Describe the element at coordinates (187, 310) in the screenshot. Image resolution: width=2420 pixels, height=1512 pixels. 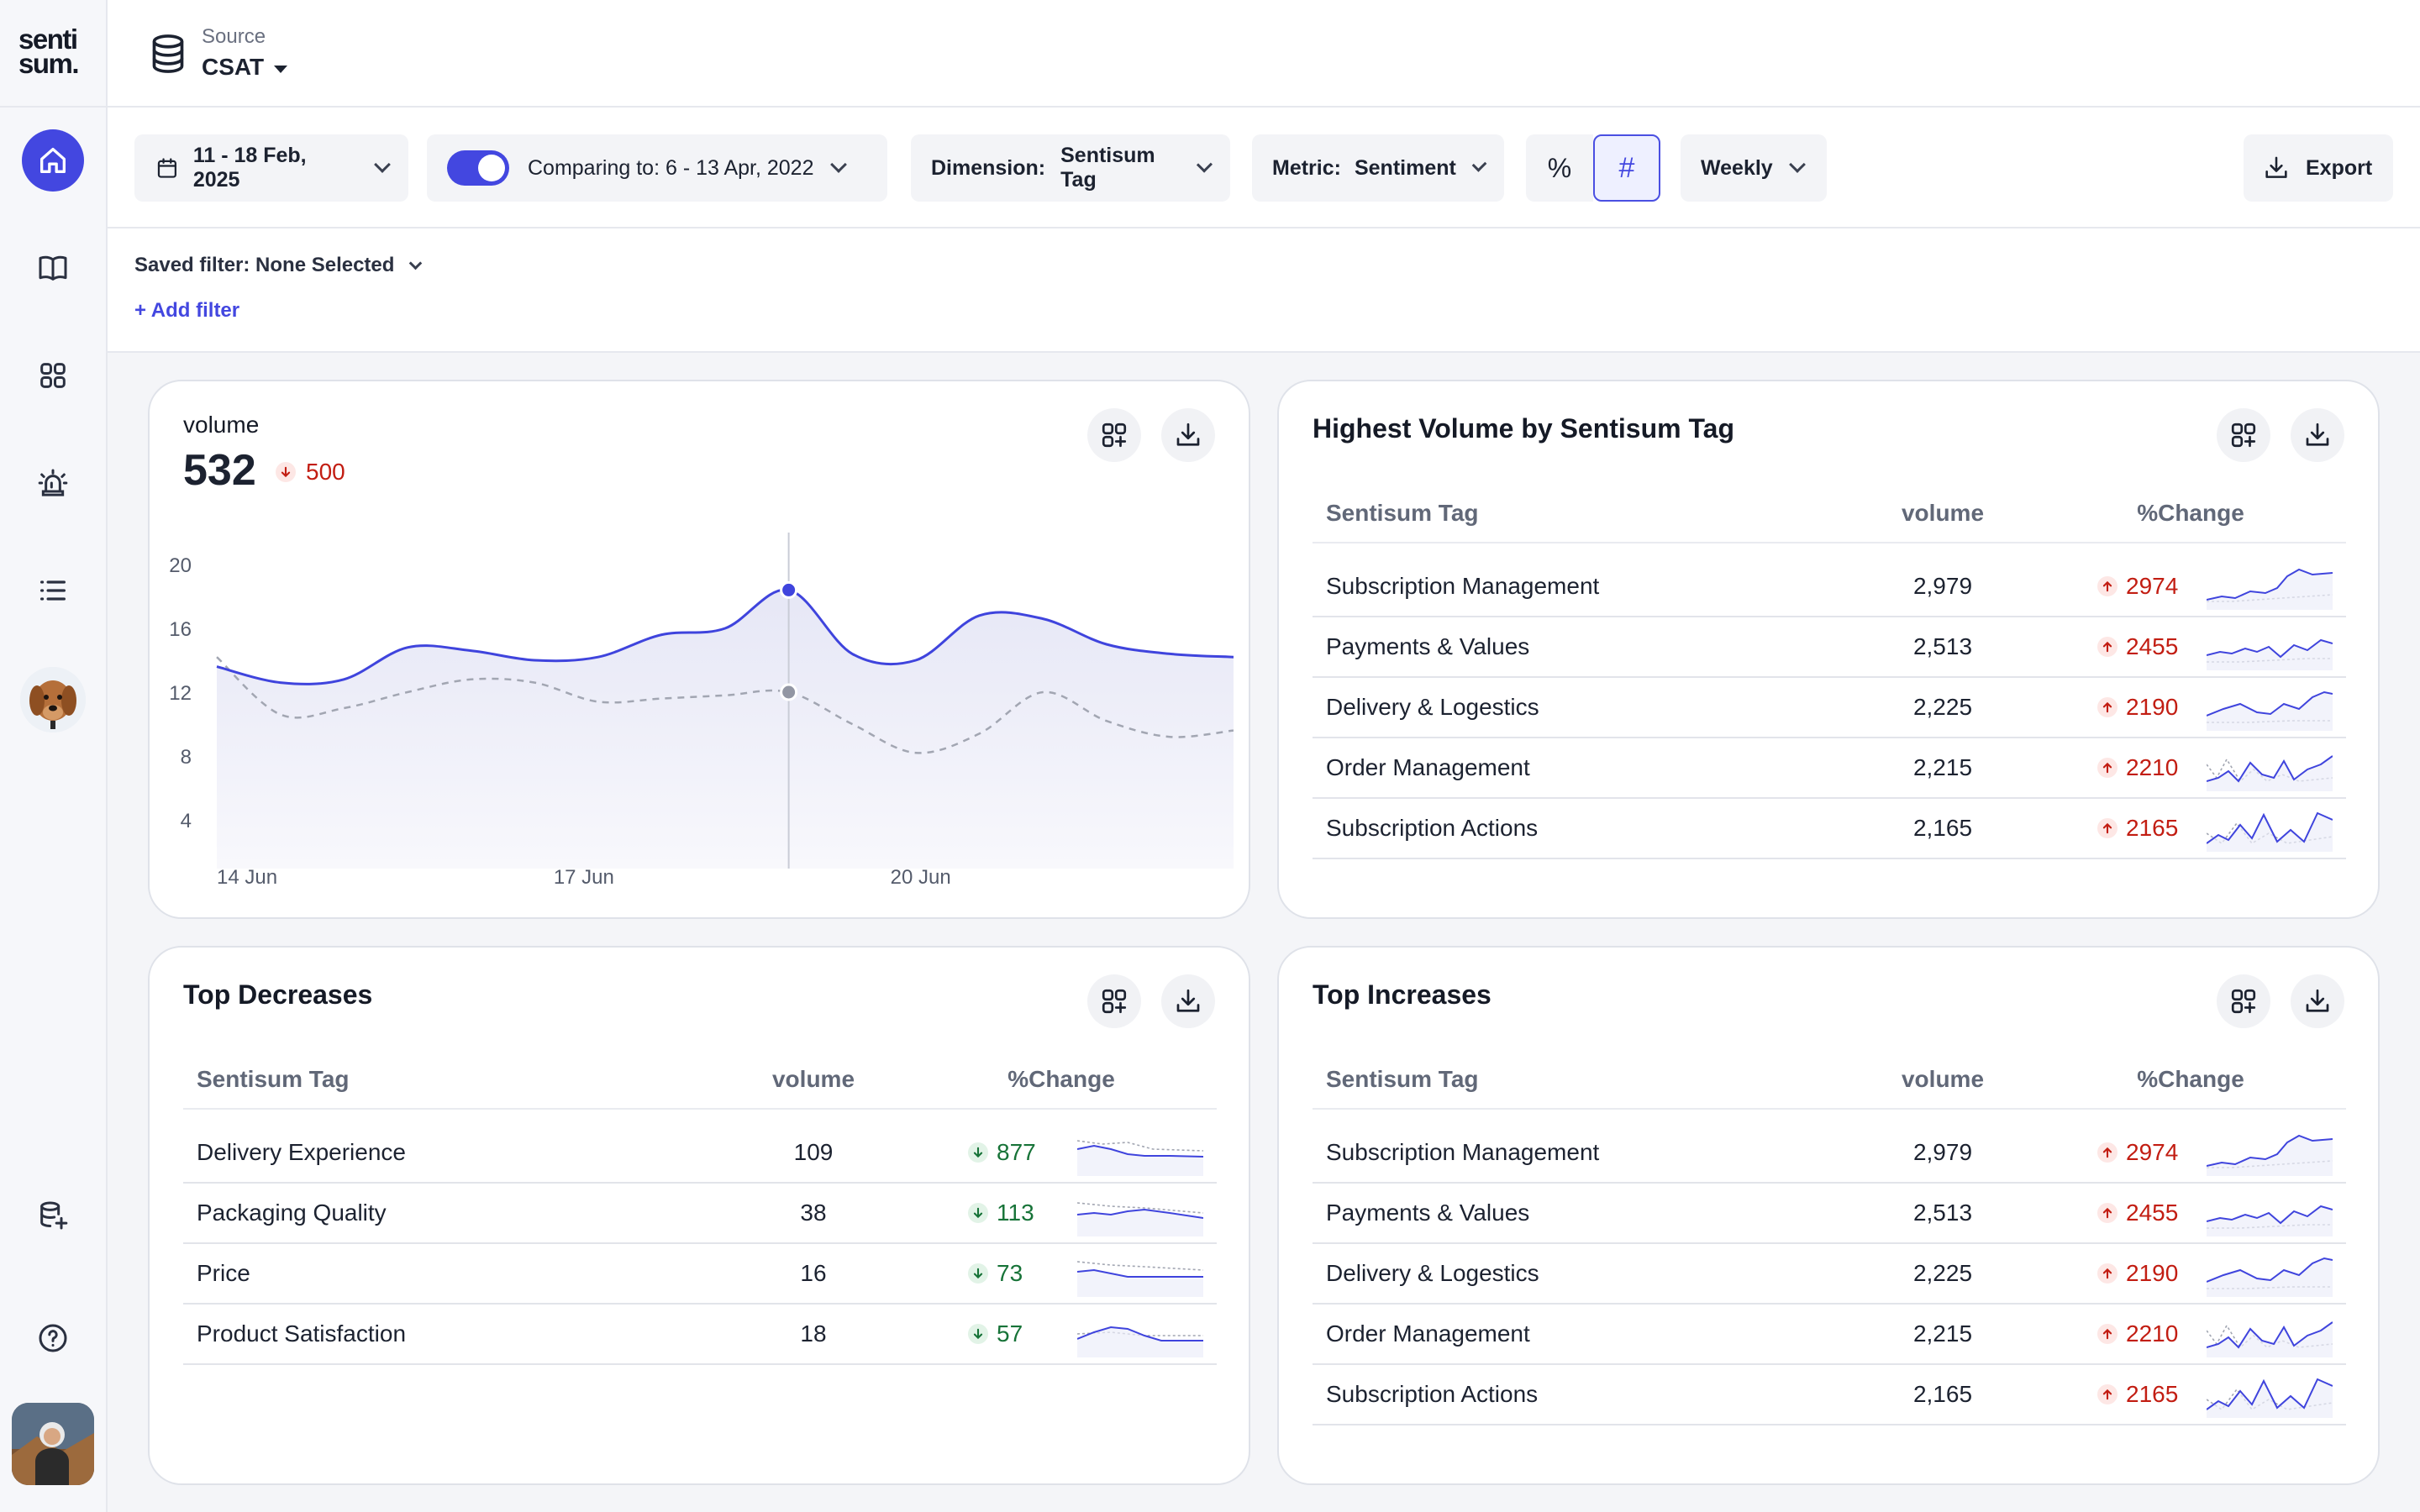
I see `add-filter-link: + Add filter` at that location.